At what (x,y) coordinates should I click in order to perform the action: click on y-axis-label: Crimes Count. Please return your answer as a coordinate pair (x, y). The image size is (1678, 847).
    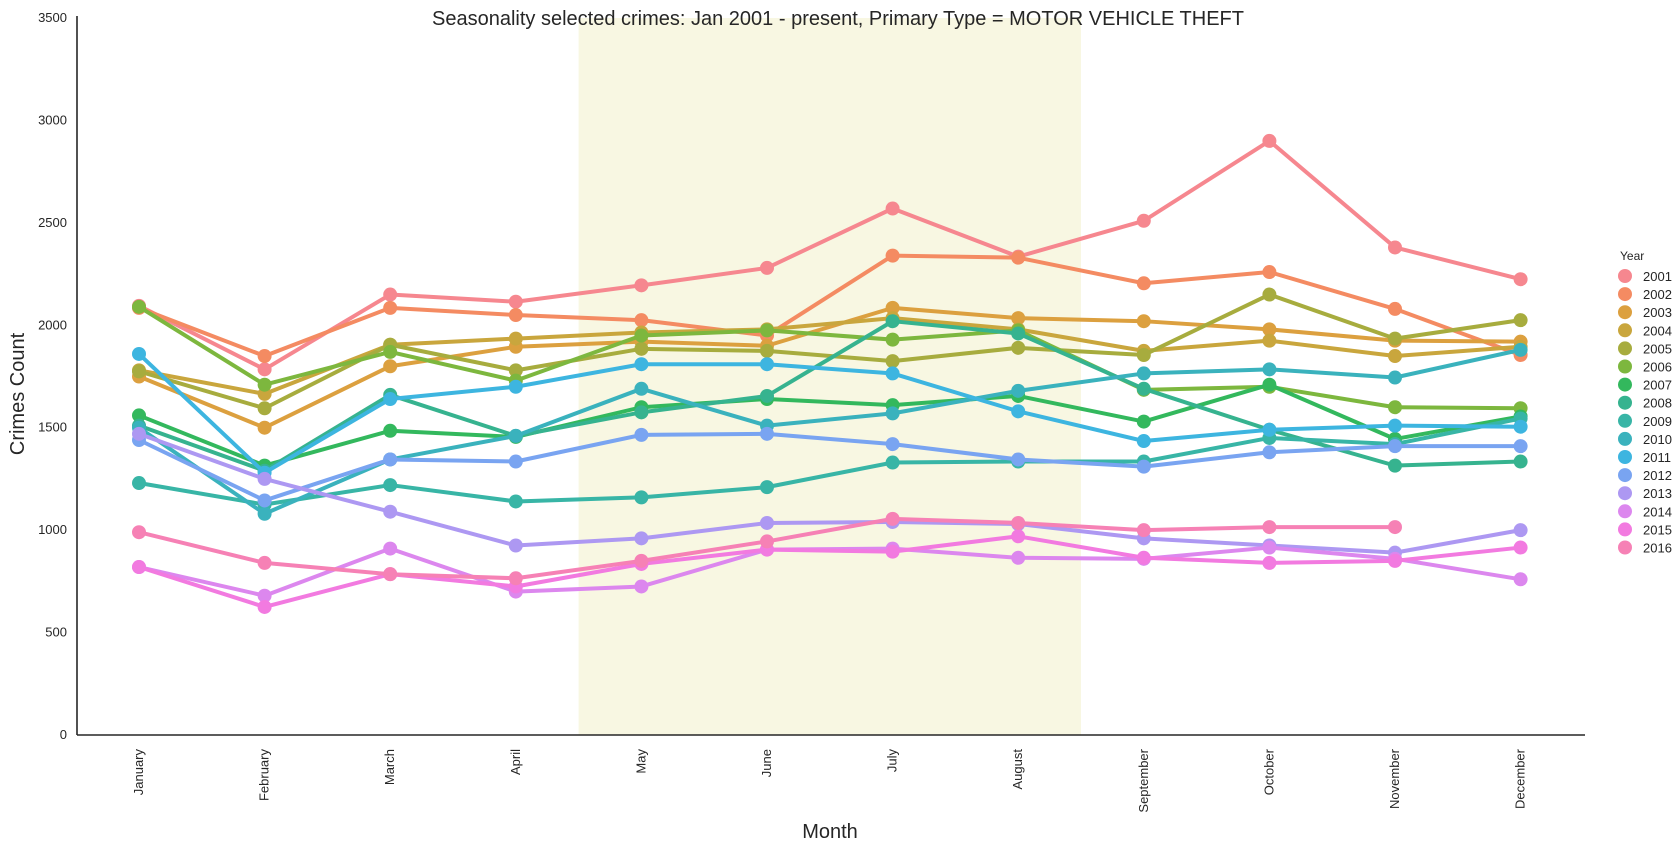
    Looking at the image, I should click on (18, 393).